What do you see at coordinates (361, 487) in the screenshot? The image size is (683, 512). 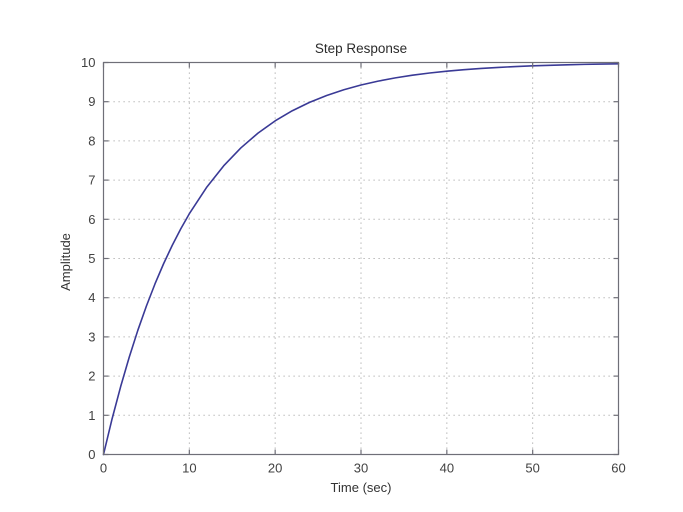 I see `x-axis-label: Time (sec)` at bounding box center [361, 487].